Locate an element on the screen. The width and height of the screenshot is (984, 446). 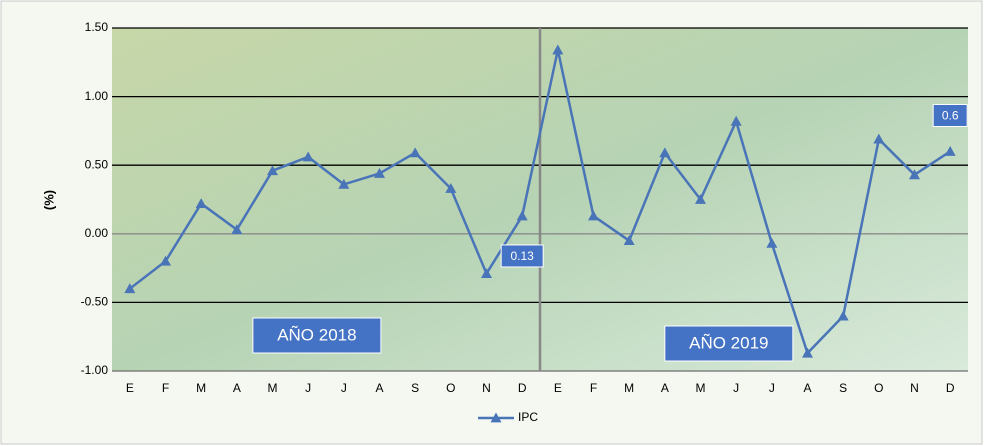
y-tick-label: 0.00 is located at coordinates (97, 233).